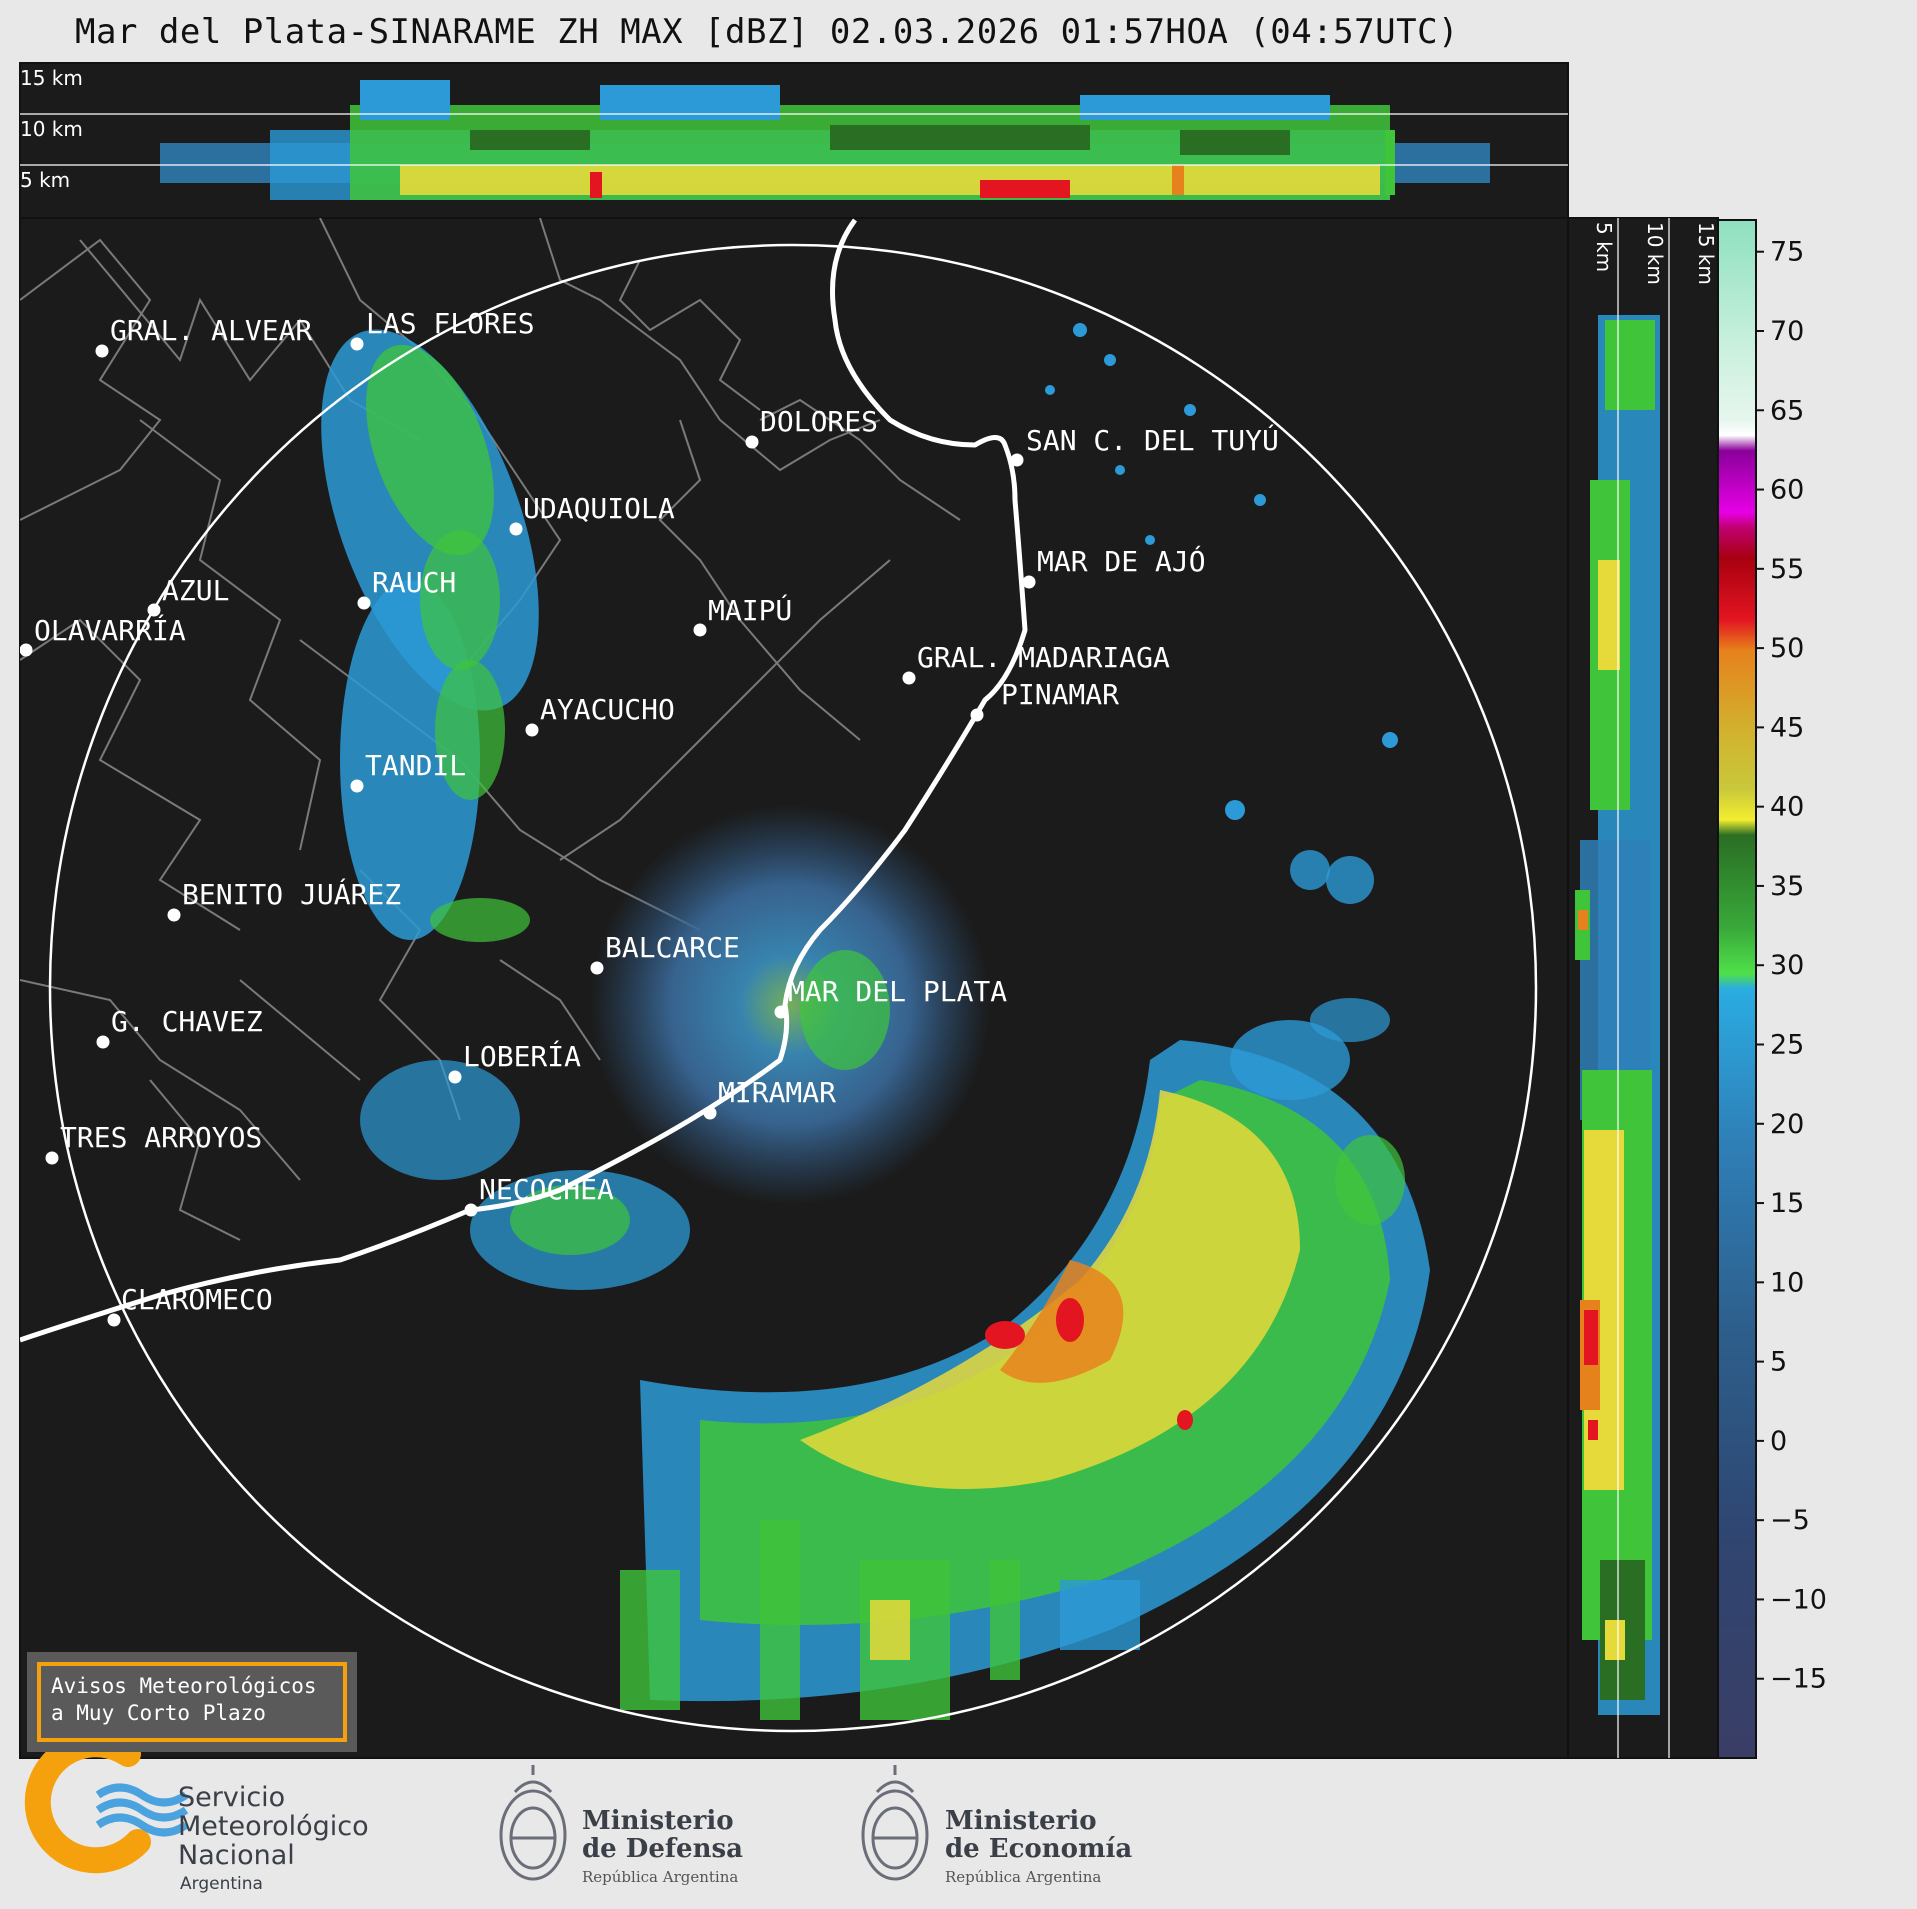  I want to click on city-label-udaquiola: UDAQUIOLA, so click(599, 508).